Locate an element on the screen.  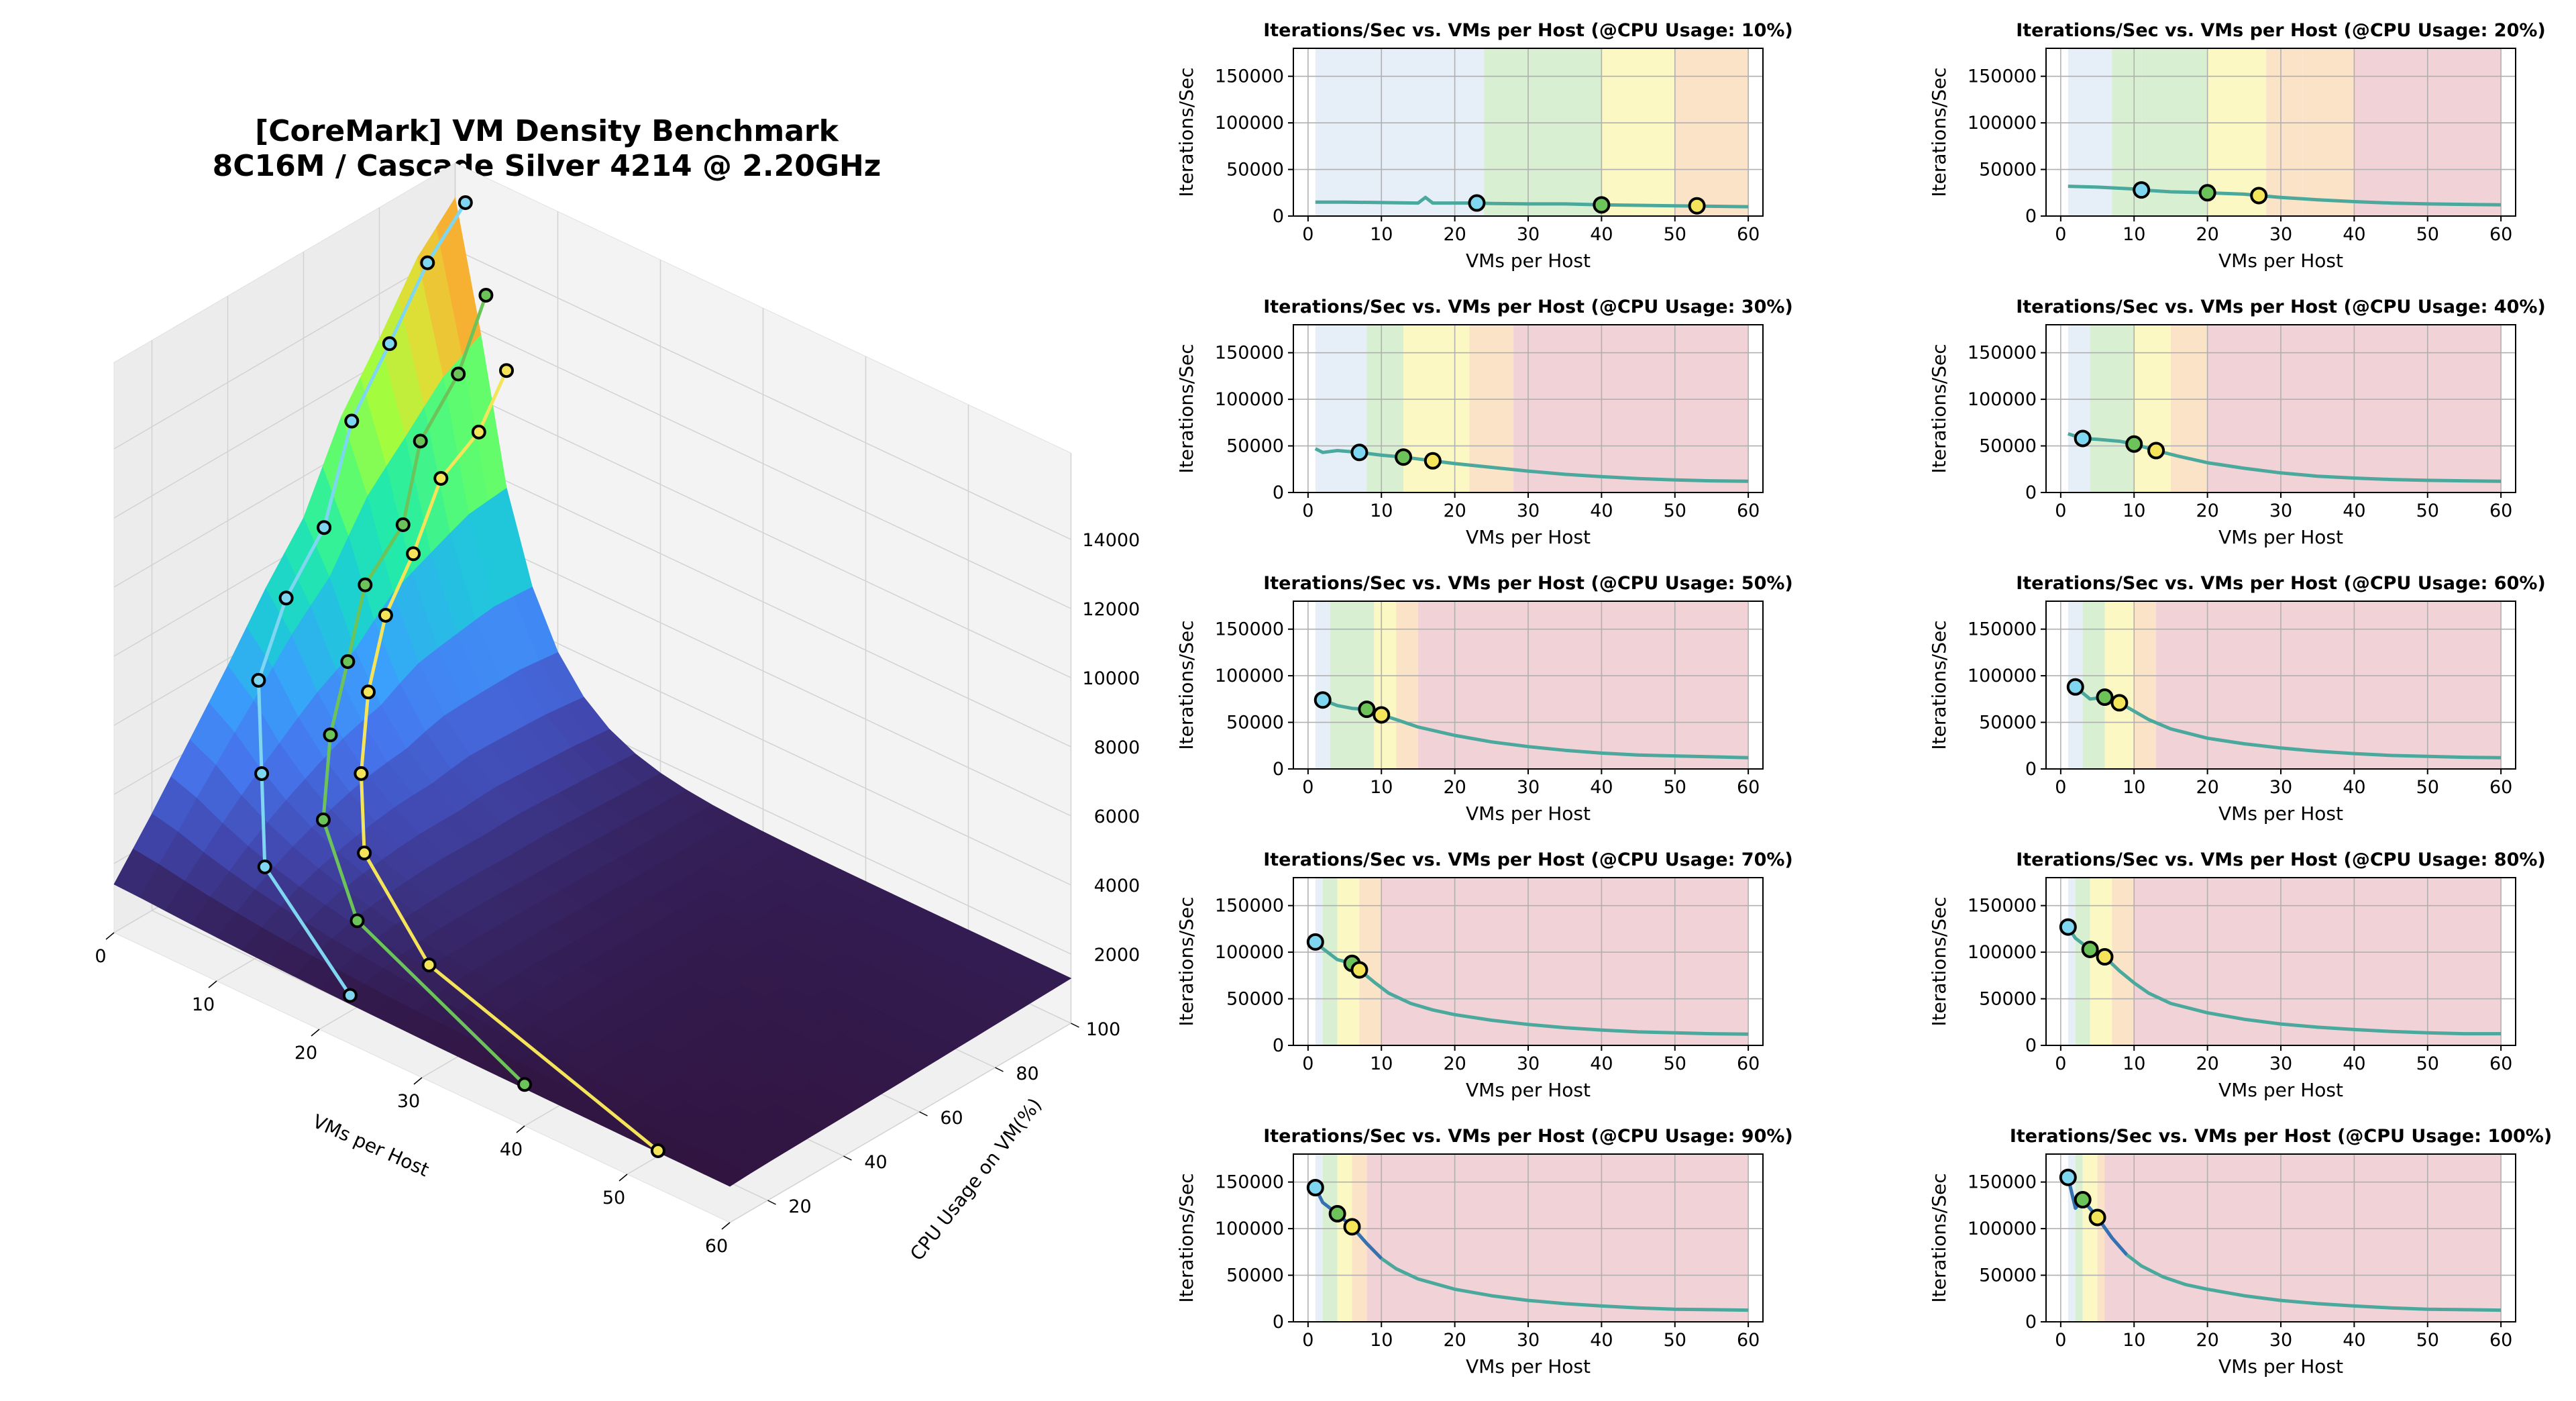
z-tick-label: 60000 is located at coordinates (1117, 817).